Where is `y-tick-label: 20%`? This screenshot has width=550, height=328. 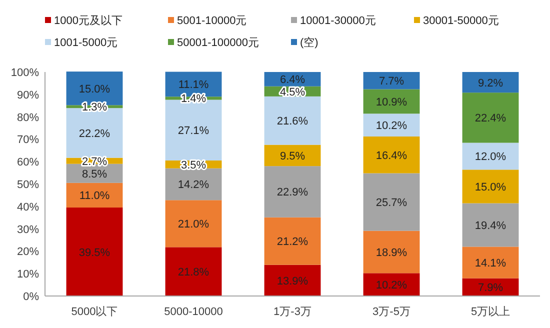
y-tick-label: 20% is located at coordinates (28, 252).